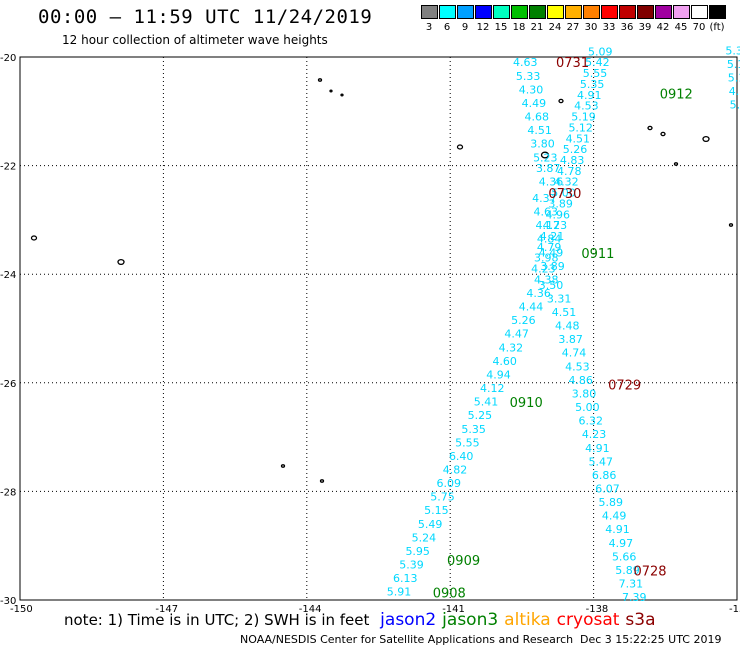 This screenshot has width=740, height=650. Describe the element at coordinates (549, 247) in the screenshot. I see `swh-value: 4.79` at that location.